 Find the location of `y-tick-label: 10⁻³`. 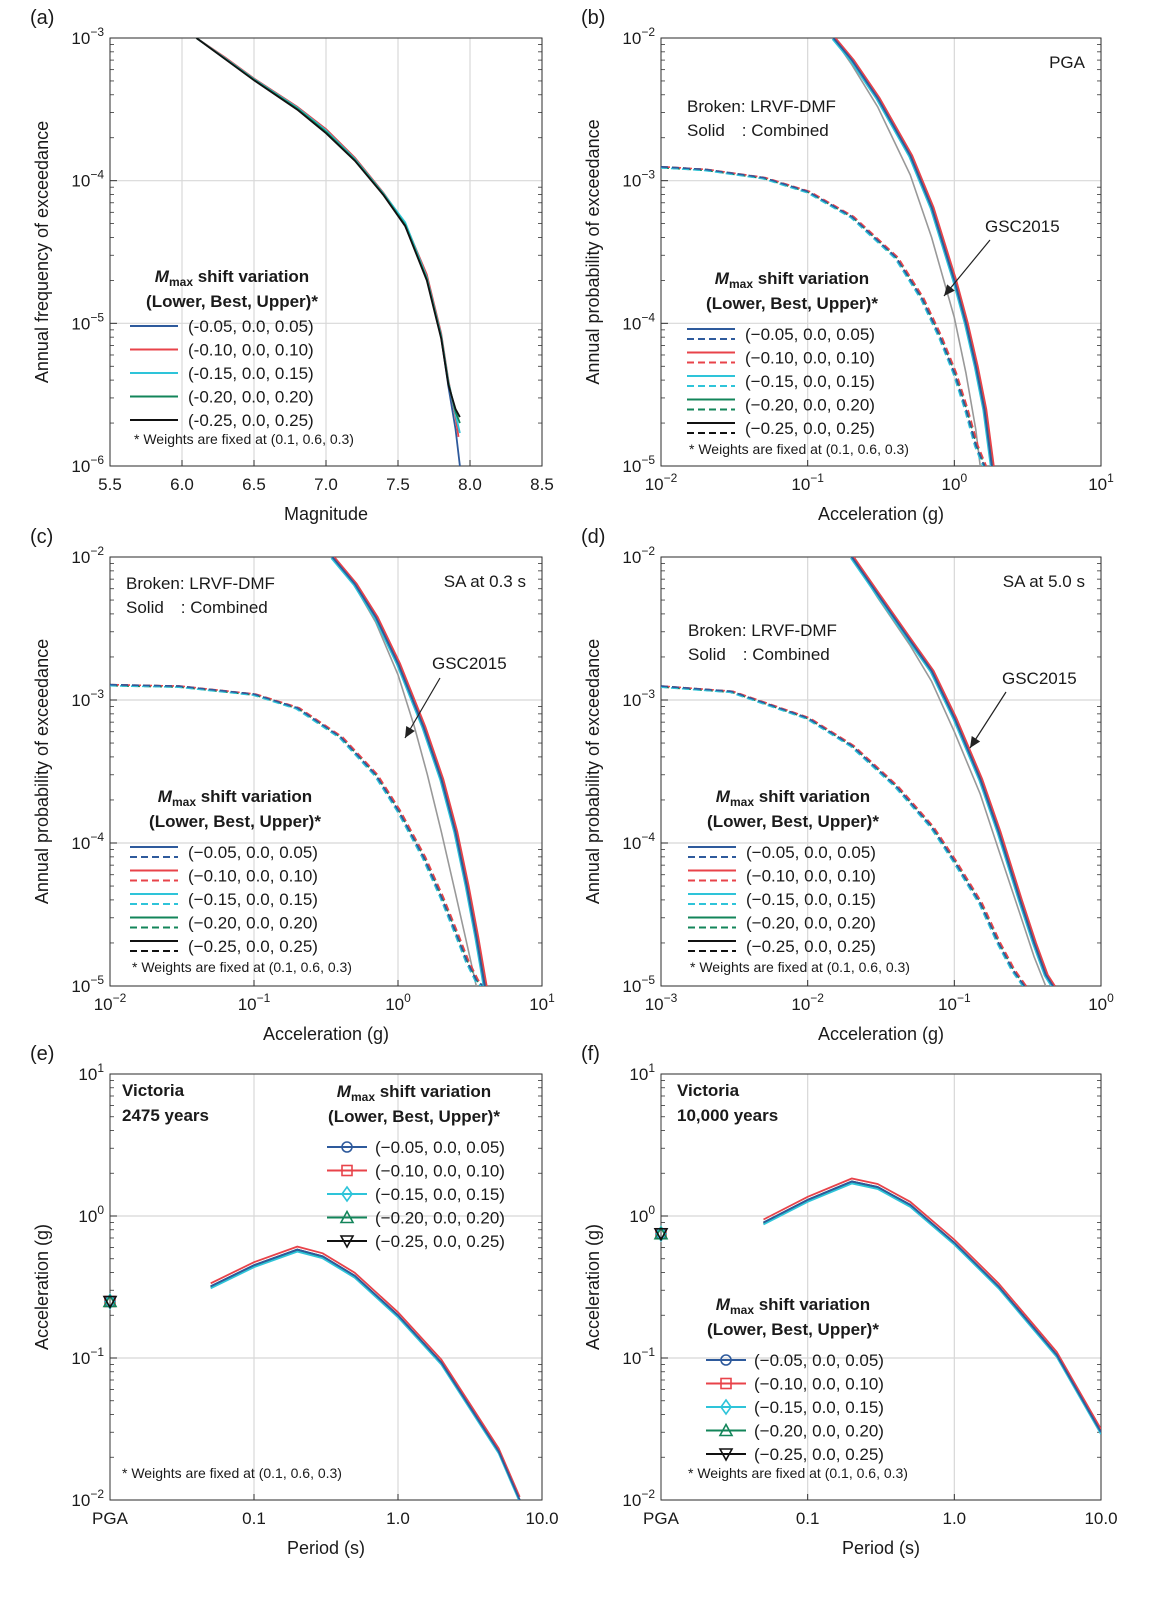

y-tick-label: 10⁻³ is located at coordinates (87, 36).